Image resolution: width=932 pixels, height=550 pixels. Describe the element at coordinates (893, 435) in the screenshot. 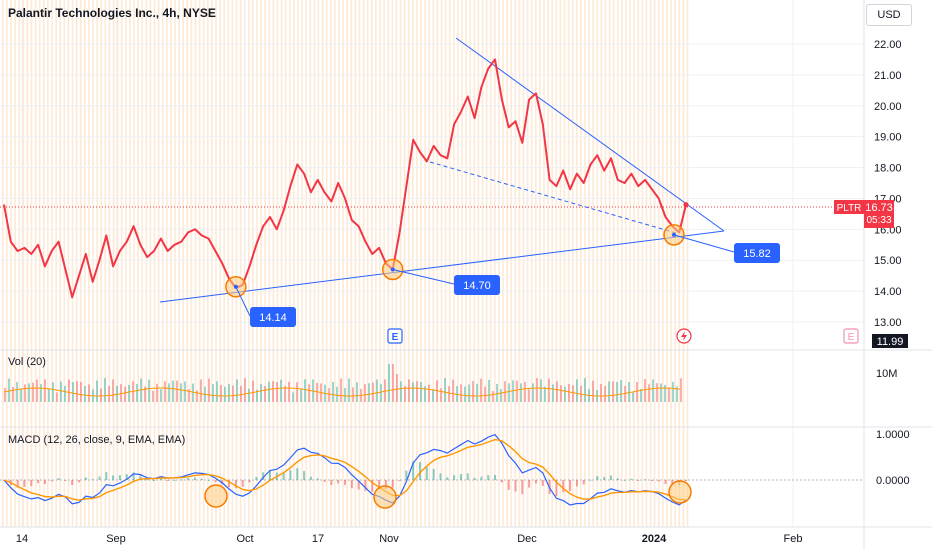

I see `macd-axis-label-top: 1.0000` at that location.